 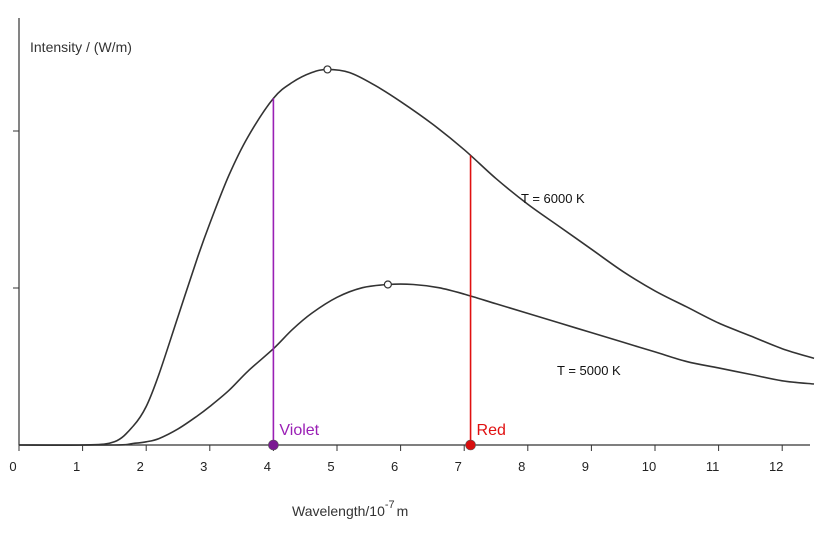 I want to click on x-tick-label: 7, so click(x=458, y=466).